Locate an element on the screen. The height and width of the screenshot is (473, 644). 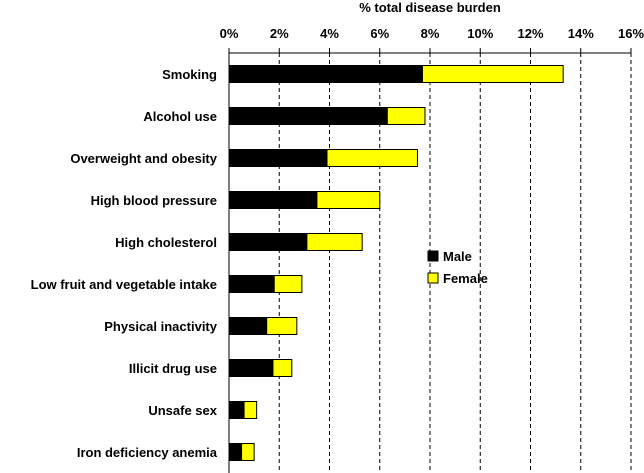
category-label: Unsafe sex is located at coordinates (182, 410).